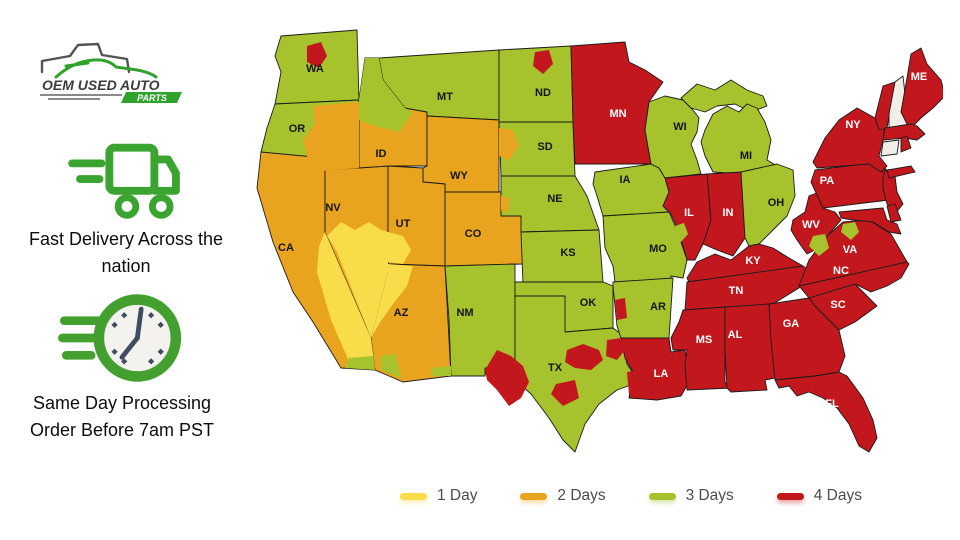 The height and width of the screenshot is (540, 960). Describe the element at coordinates (631, 496) in the screenshot. I see `map-legend: 1 Day 2 Days 3 Days 4 Days` at that location.